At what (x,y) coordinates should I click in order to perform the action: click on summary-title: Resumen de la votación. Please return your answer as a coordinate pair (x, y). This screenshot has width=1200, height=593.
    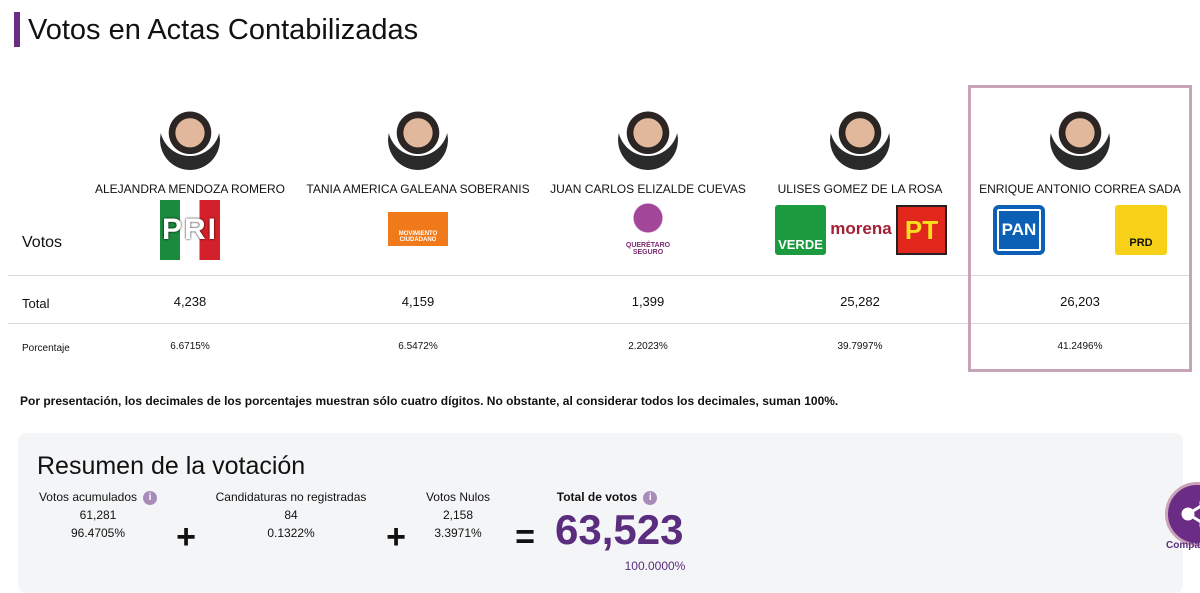
    Looking at the image, I should click on (171, 466).